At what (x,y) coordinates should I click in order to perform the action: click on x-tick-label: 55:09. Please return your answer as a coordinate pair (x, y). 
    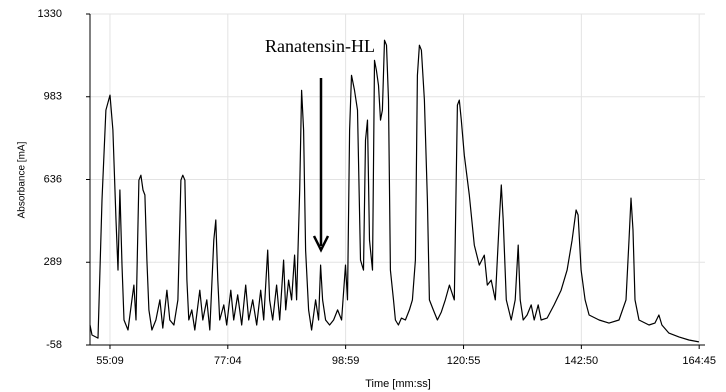
    Looking at the image, I should click on (110, 361).